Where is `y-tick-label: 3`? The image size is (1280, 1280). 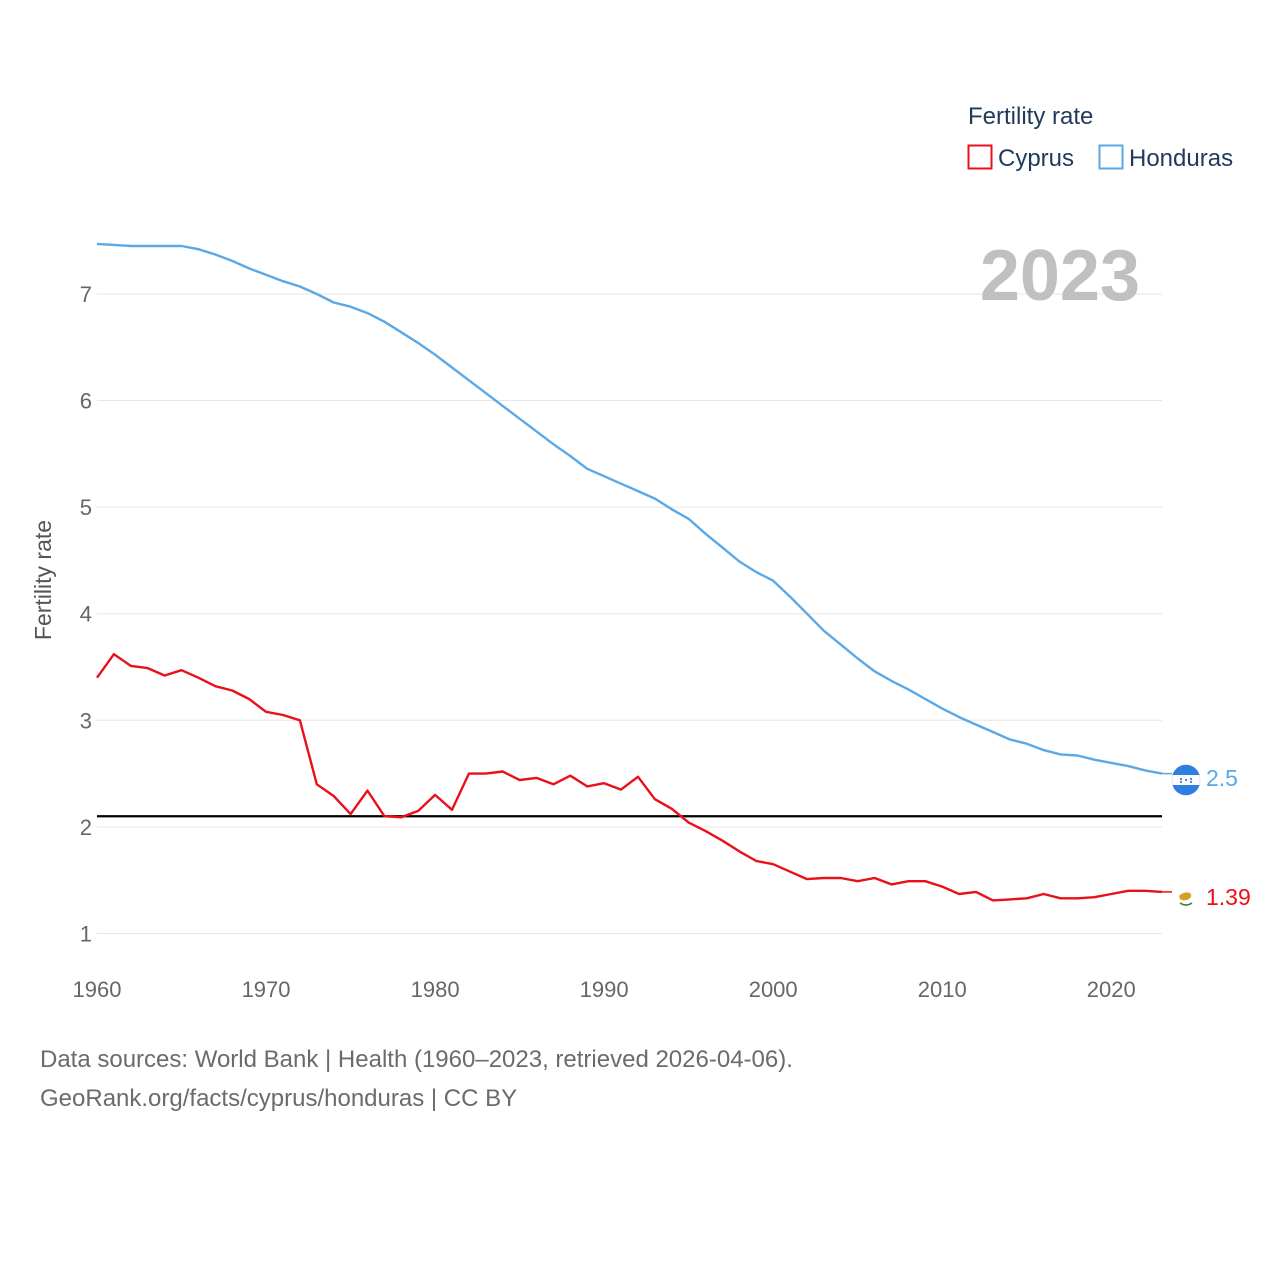 y-tick-label: 3 is located at coordinates (86, 720).